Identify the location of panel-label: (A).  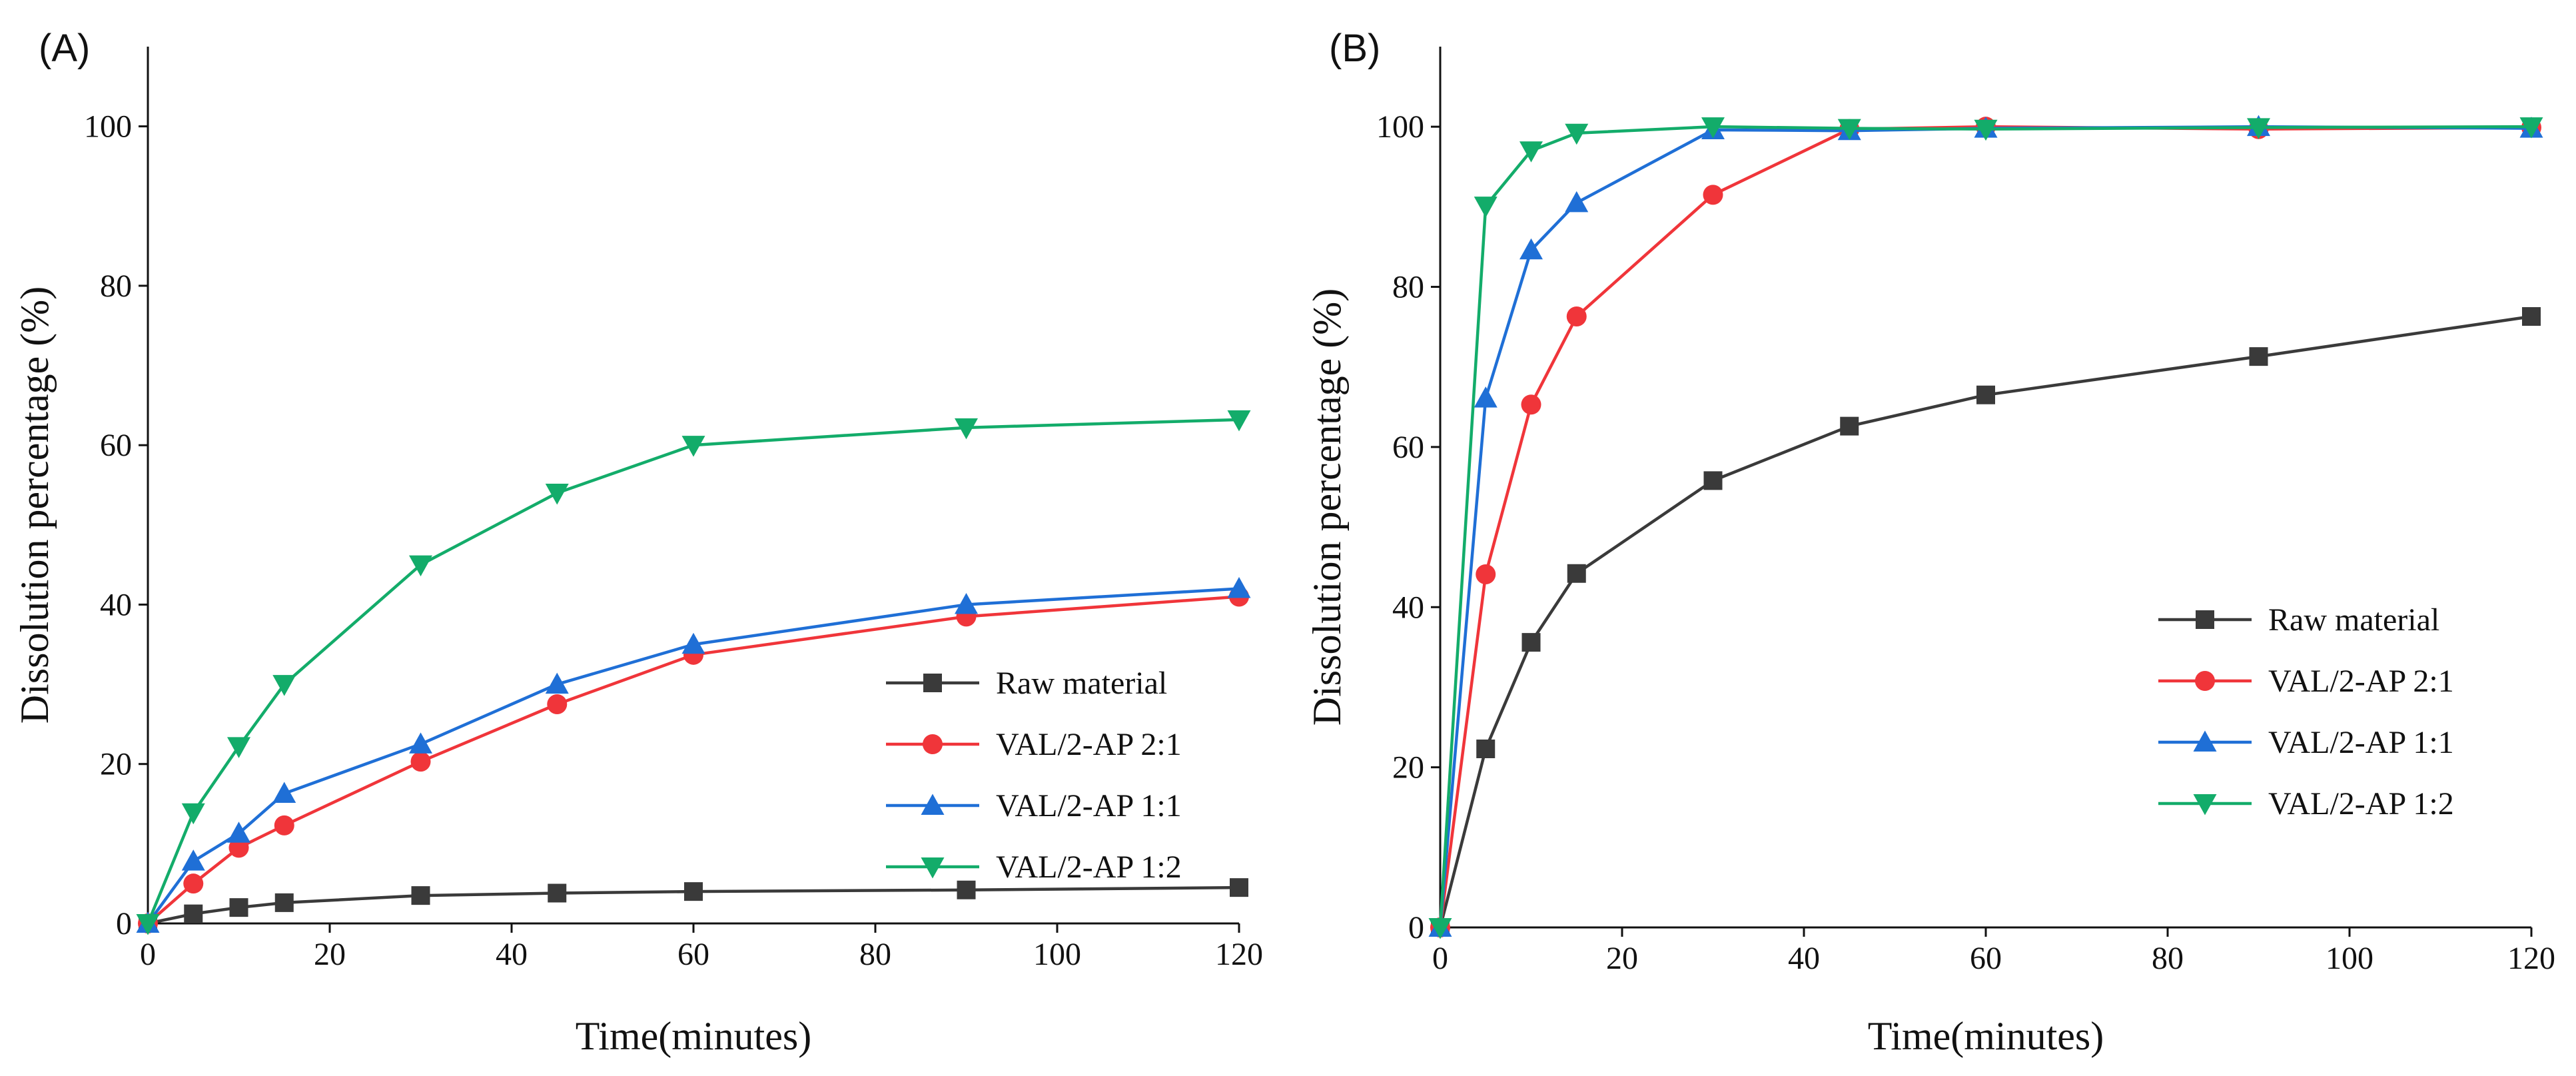
(65, 48).